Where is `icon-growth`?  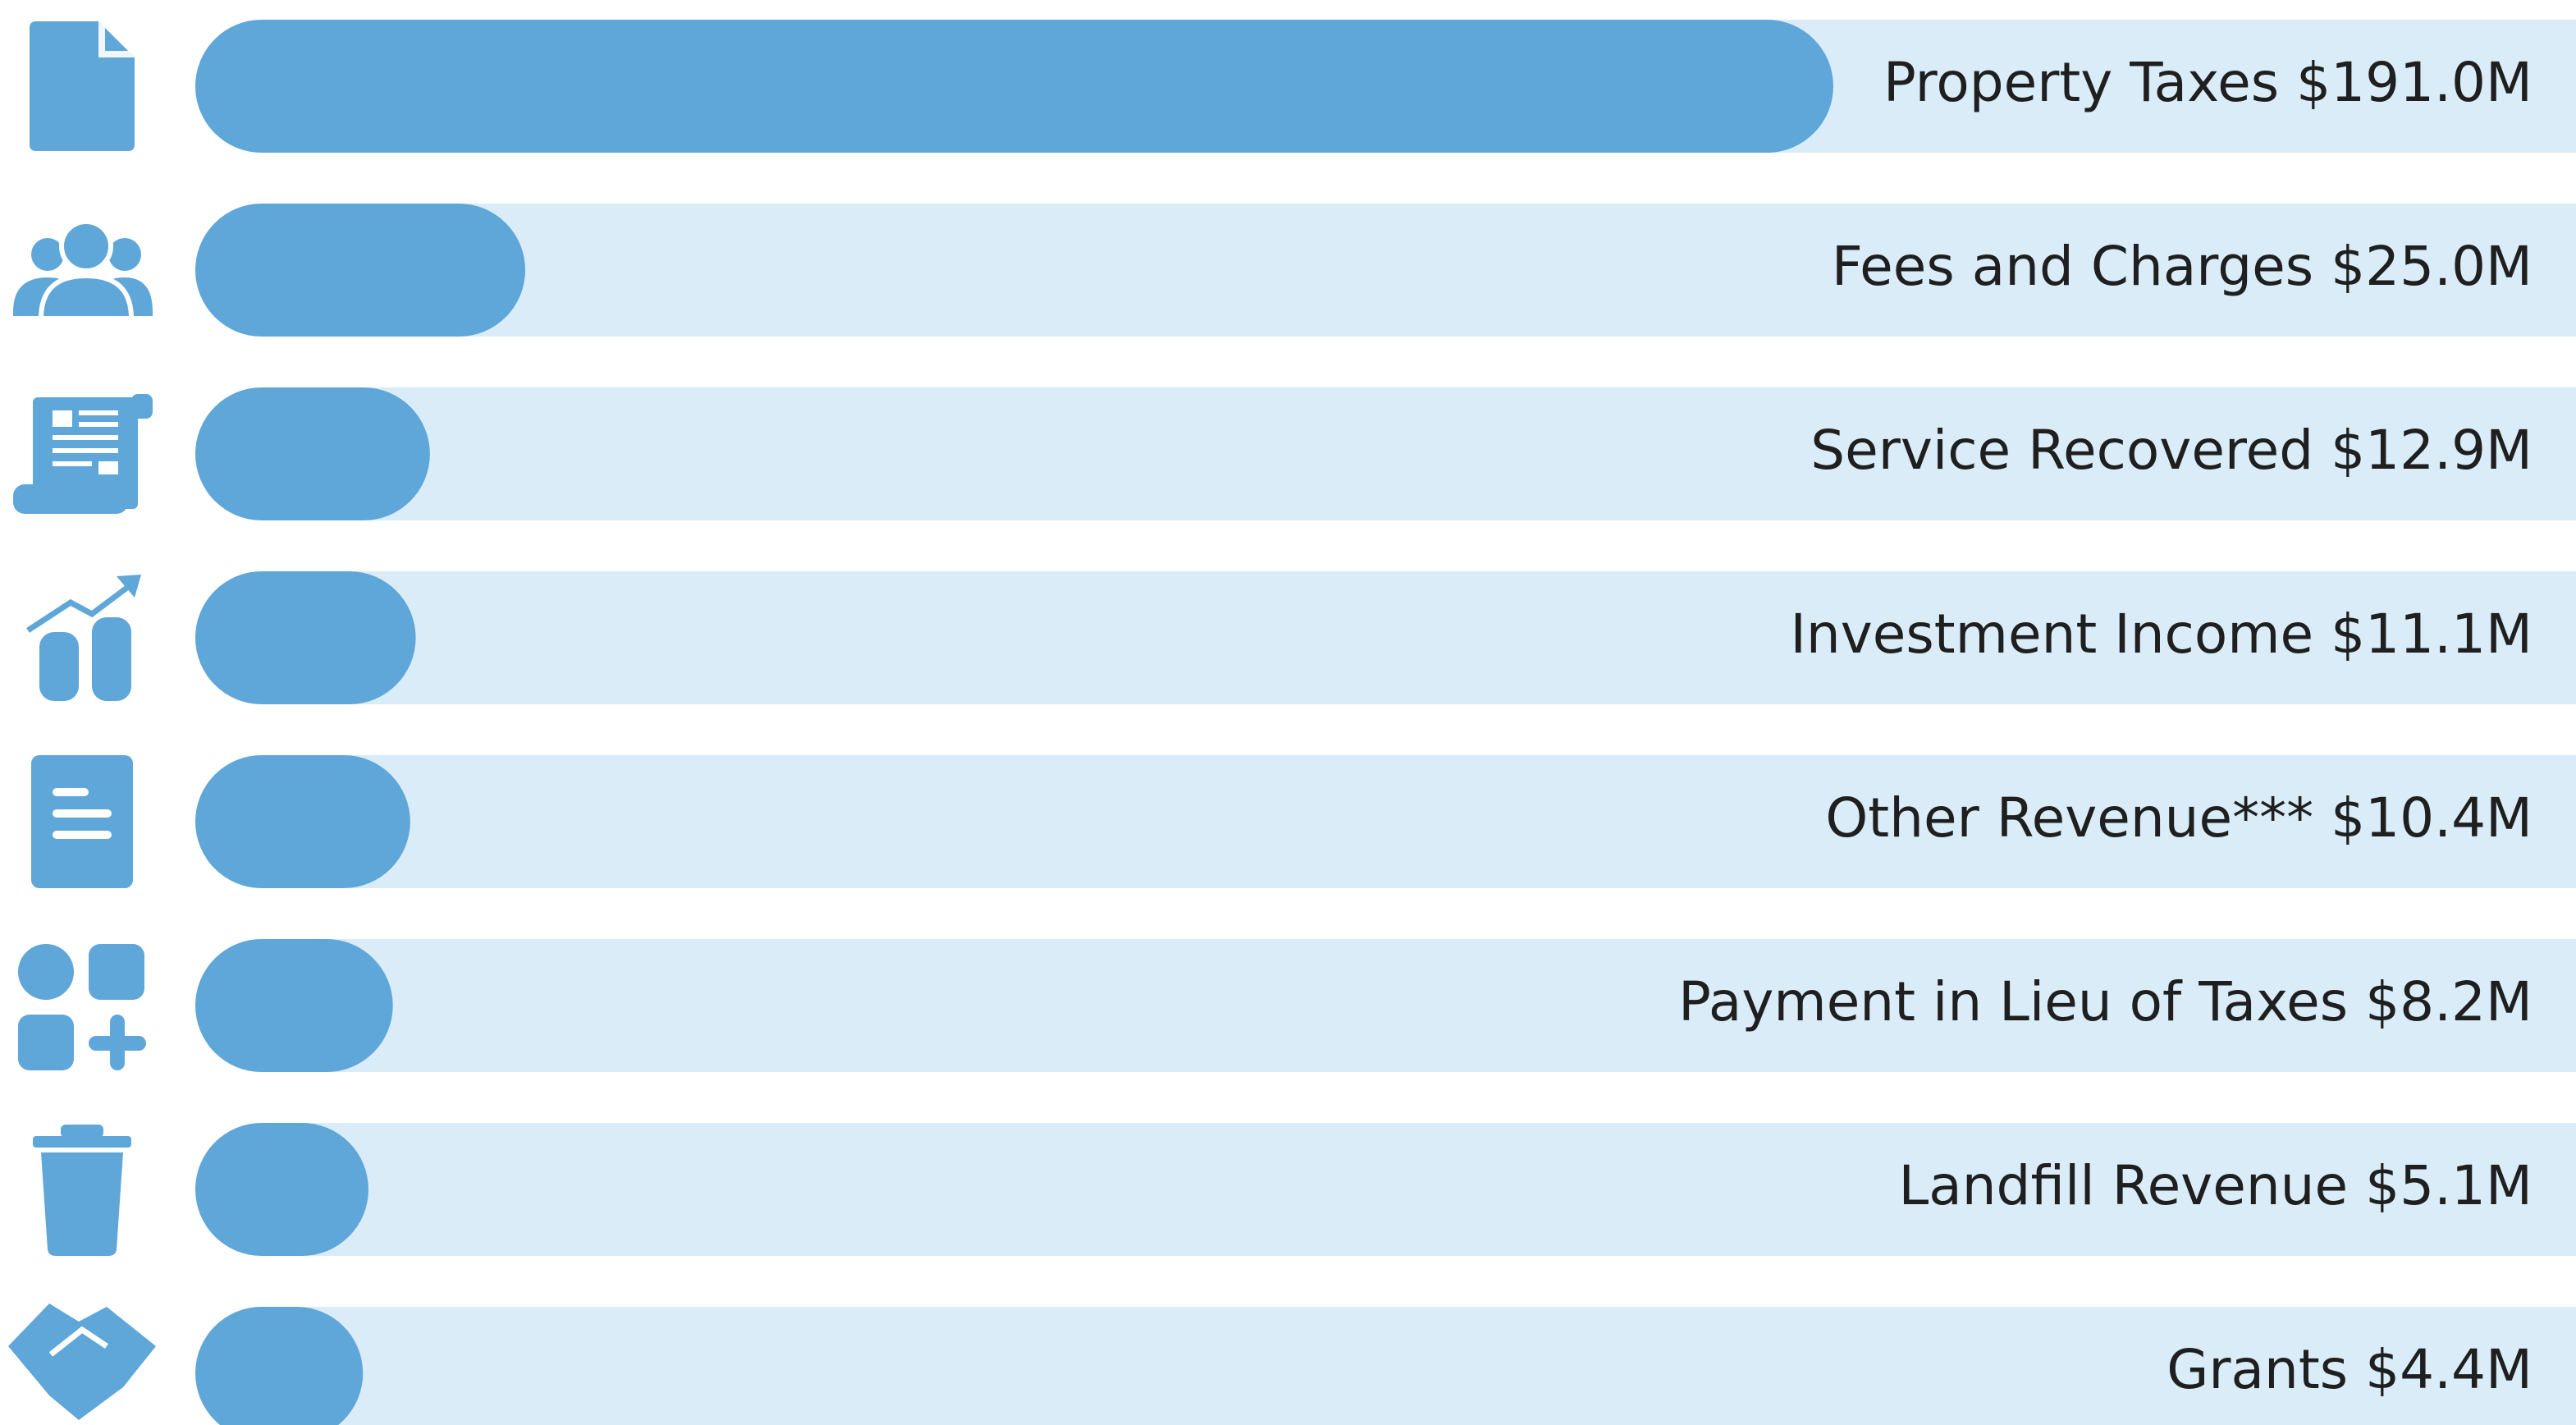
icon-growth is located at coordinates (83, 638).